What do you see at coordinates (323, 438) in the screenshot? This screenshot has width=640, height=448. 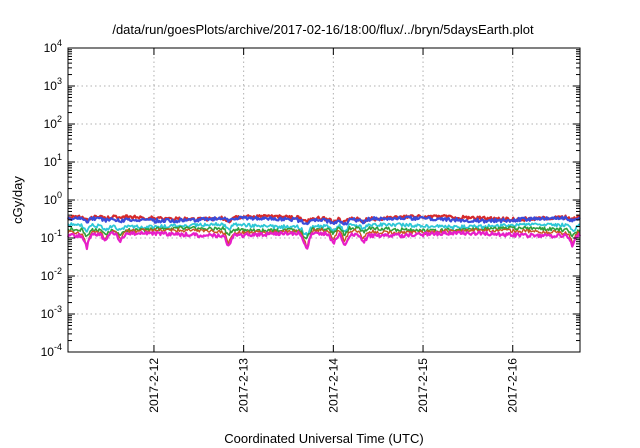 I see `x-axis-label: Coordinated Universal Time (UTC)` at bounding box center [323, 438].